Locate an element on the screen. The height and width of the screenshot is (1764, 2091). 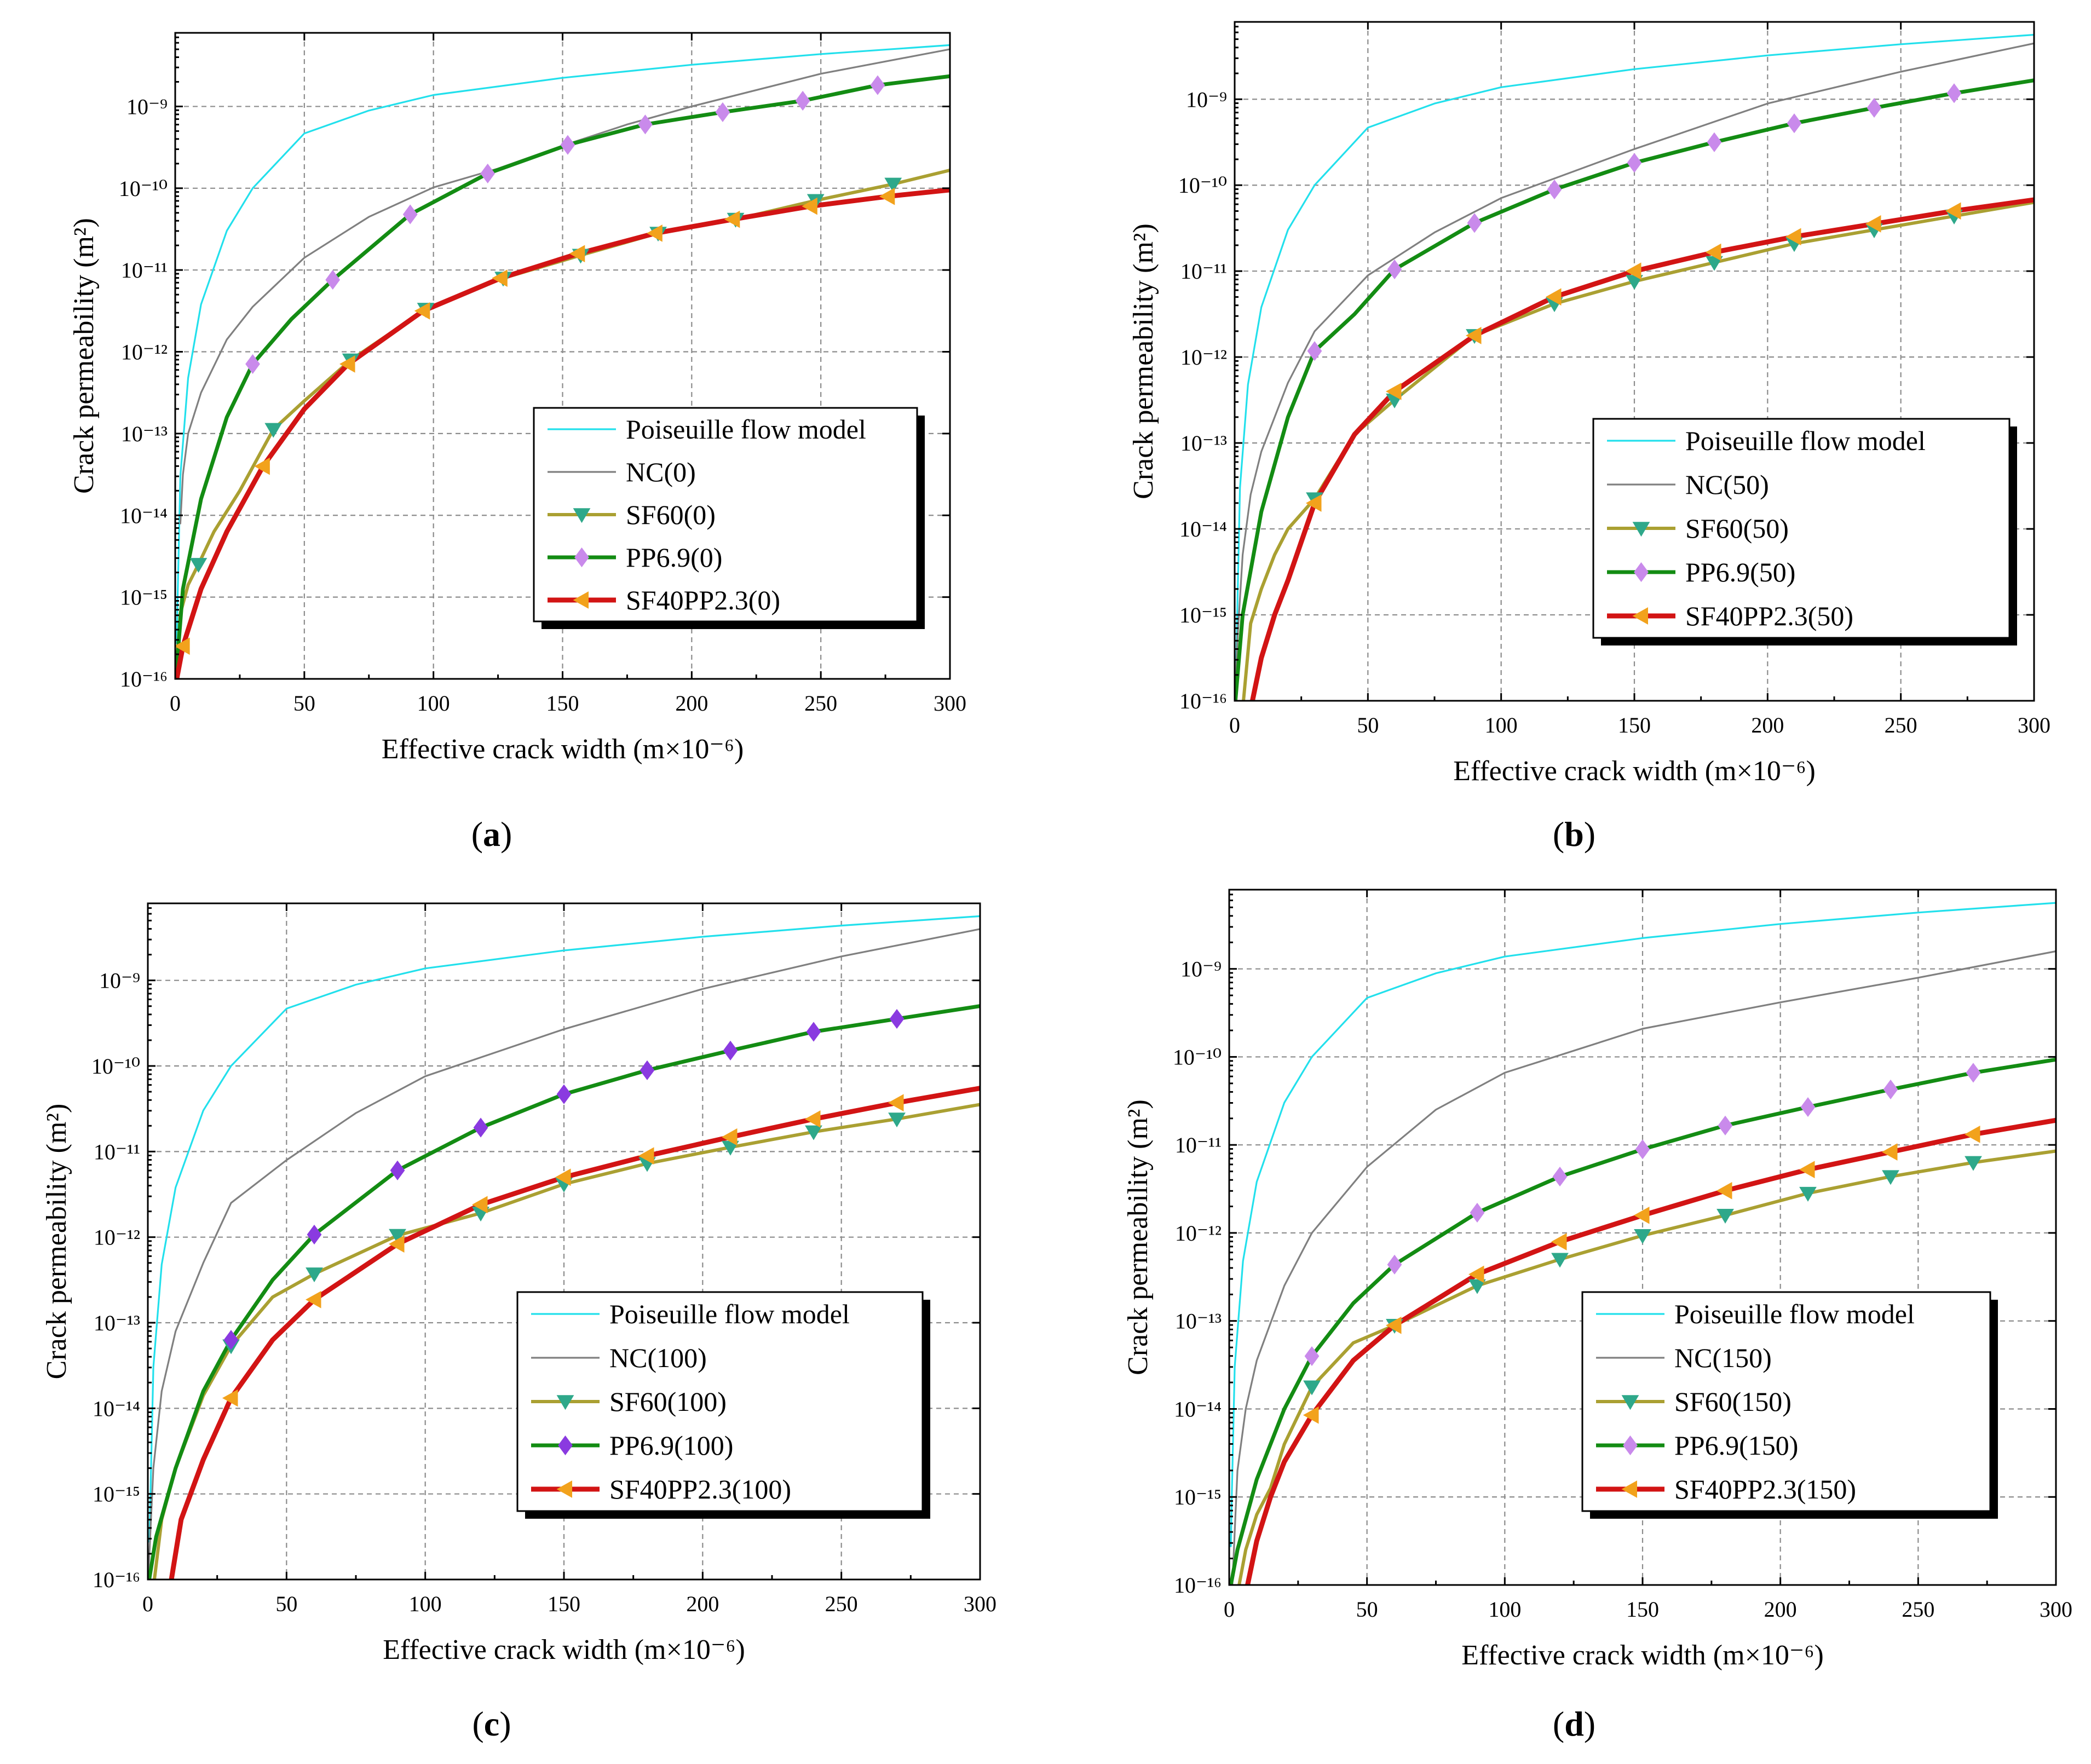
panel-label: (a) is located at coordinates (491, 834).